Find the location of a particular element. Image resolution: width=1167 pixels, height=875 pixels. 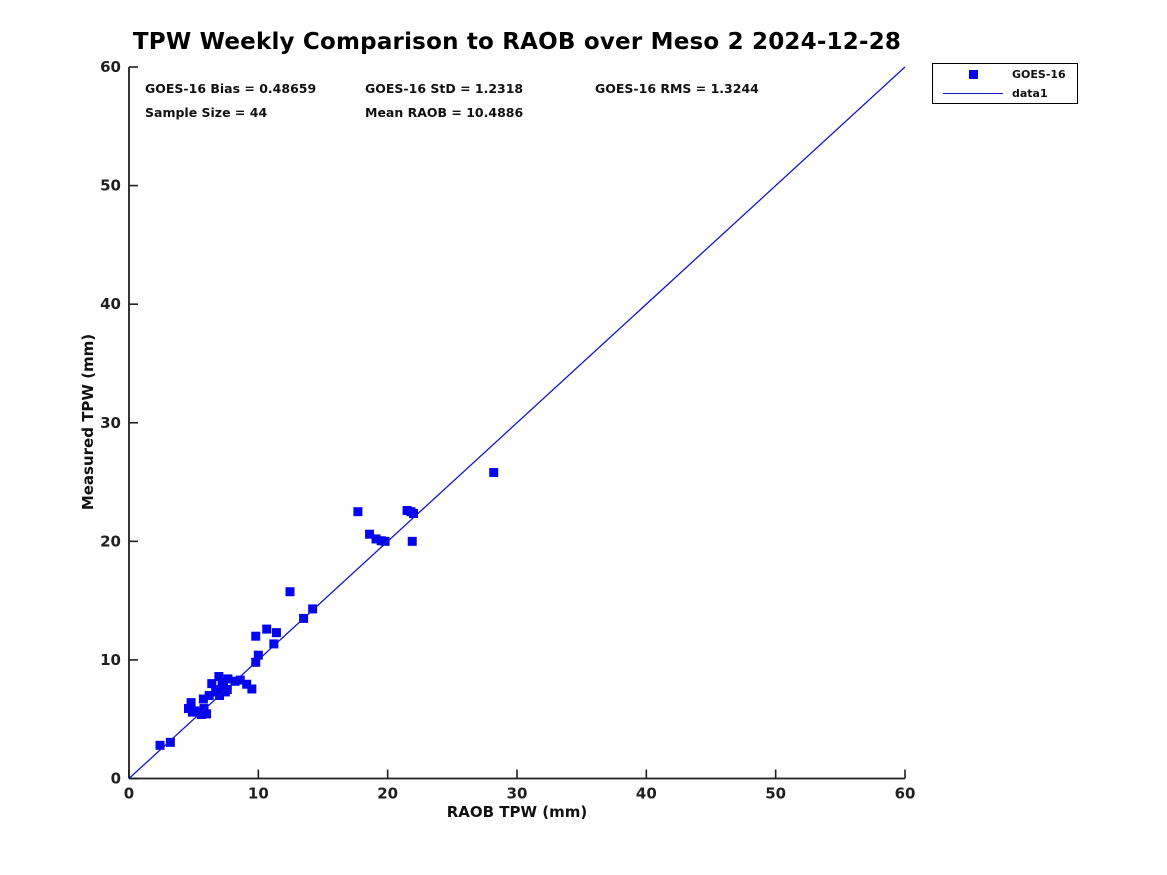

line-swatch-icon is located at coordinates (973, 93).